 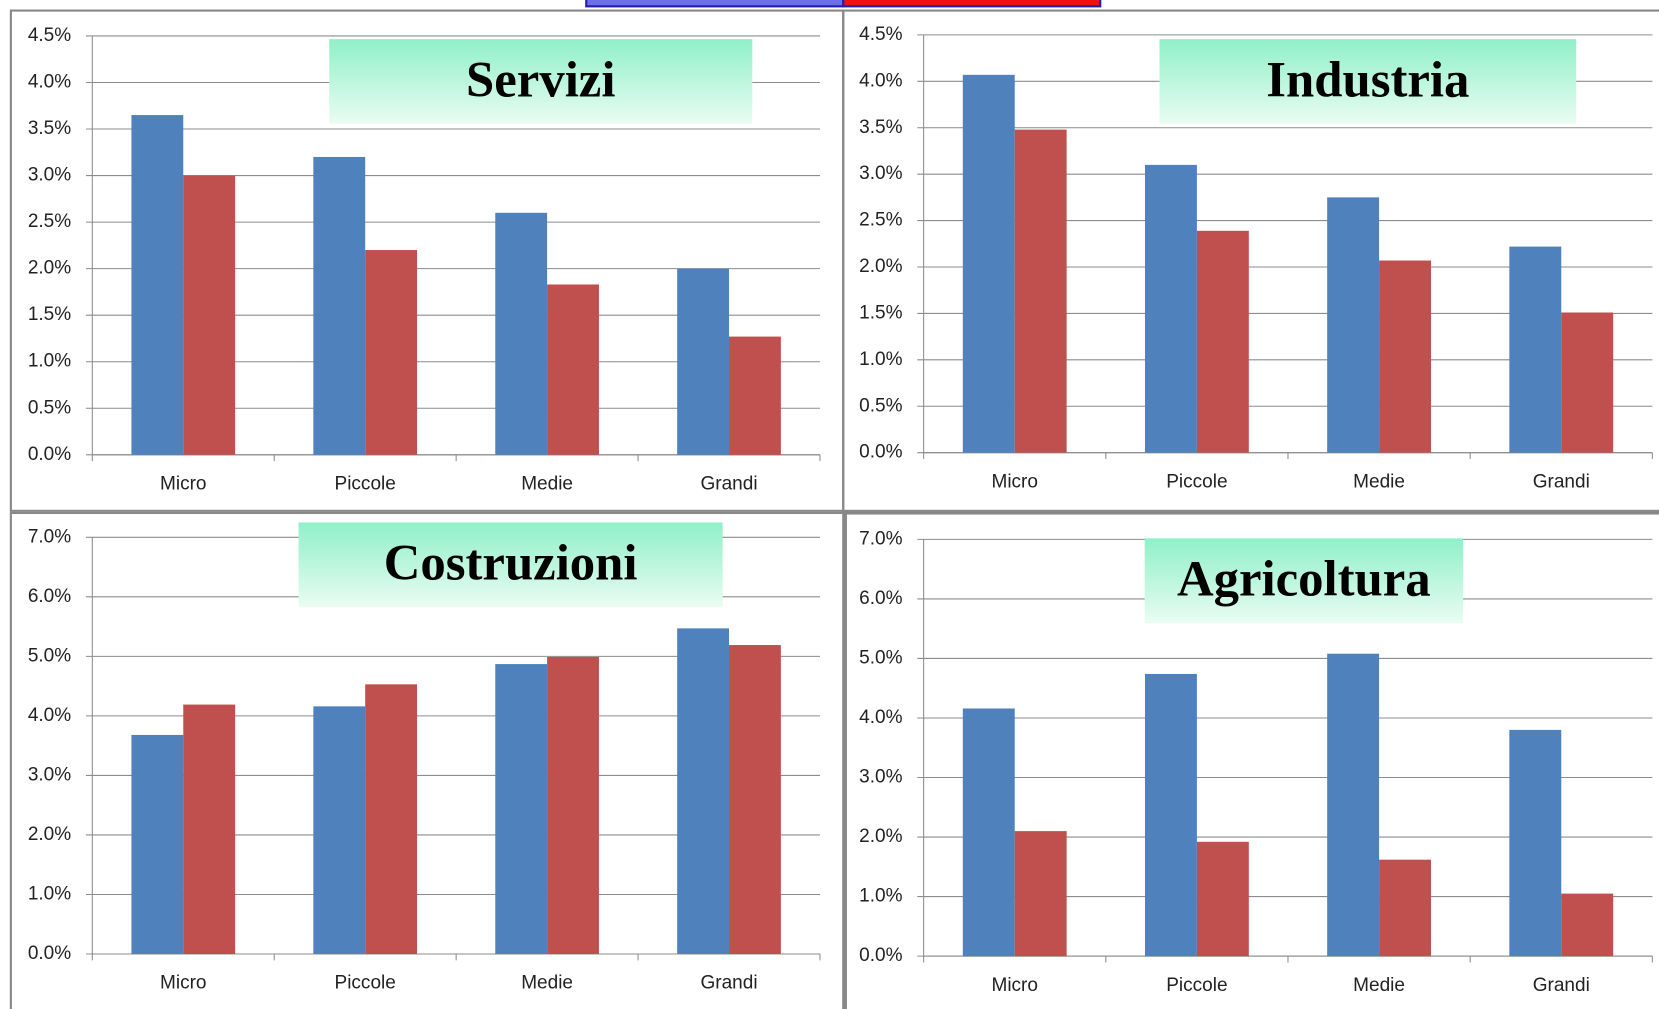 I want to click on chart-title: Costruzioni, so click(x=511, y=563).